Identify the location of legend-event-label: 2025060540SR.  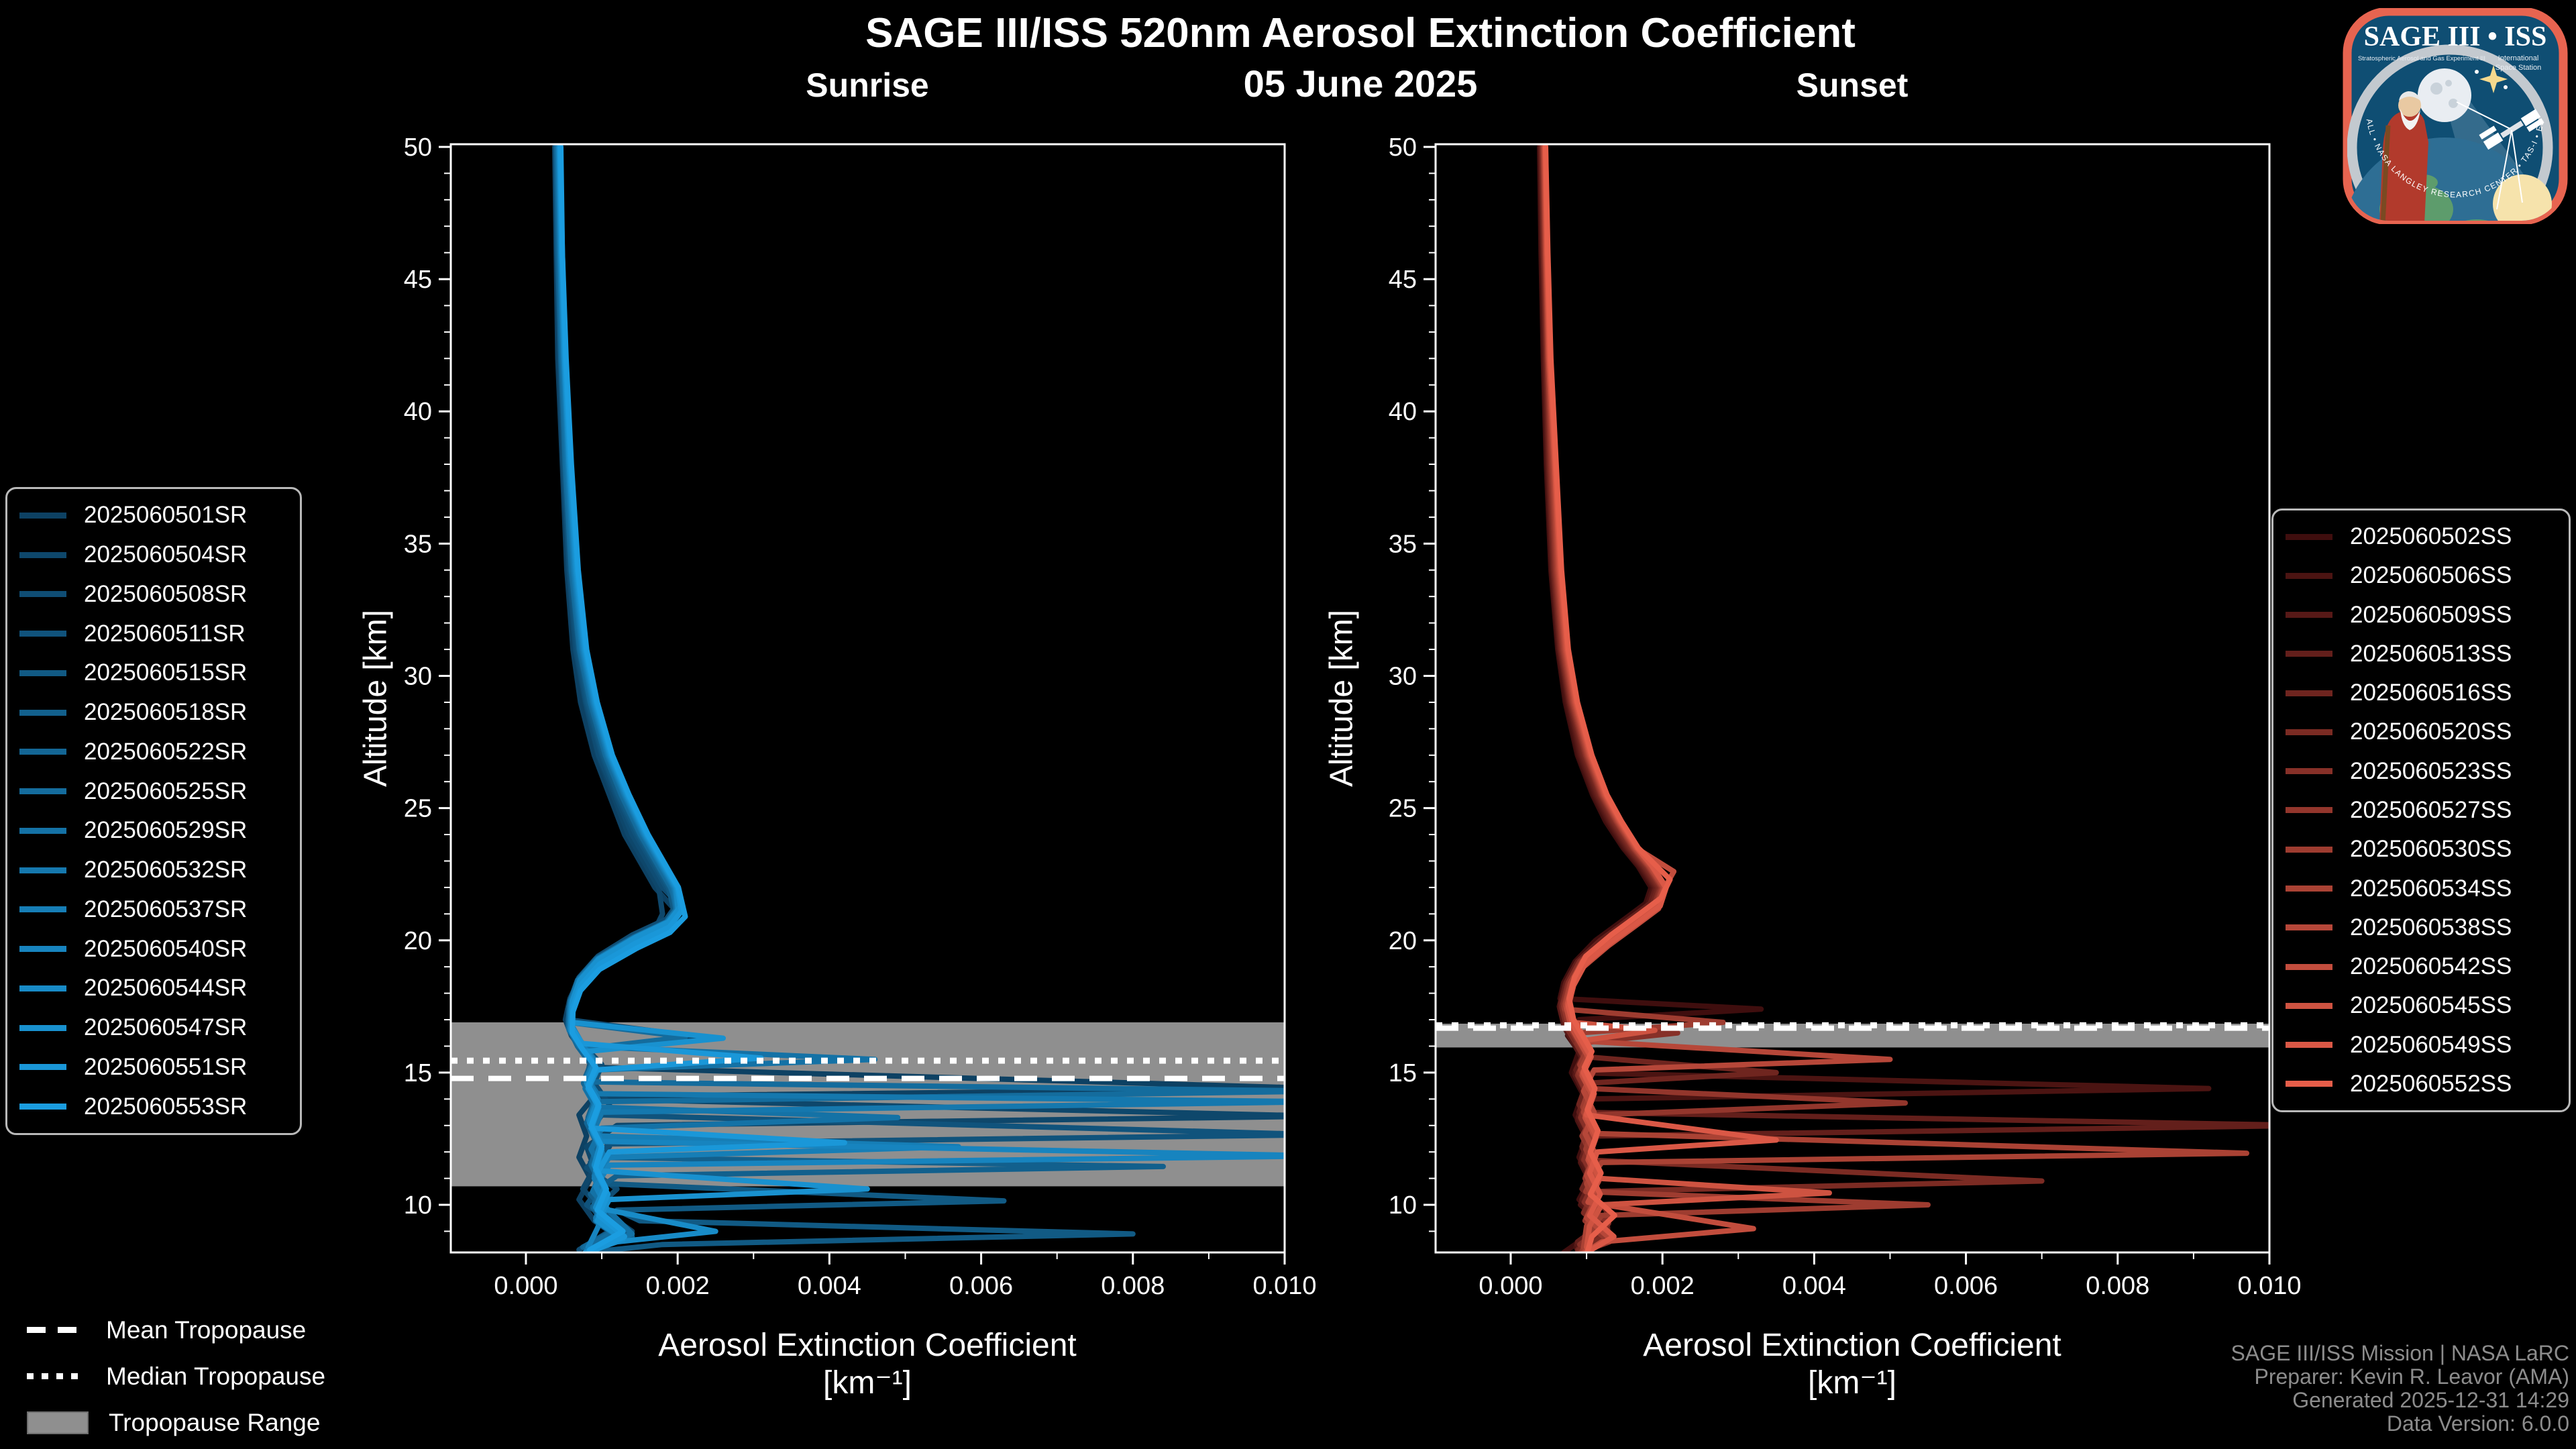
(166, 948).